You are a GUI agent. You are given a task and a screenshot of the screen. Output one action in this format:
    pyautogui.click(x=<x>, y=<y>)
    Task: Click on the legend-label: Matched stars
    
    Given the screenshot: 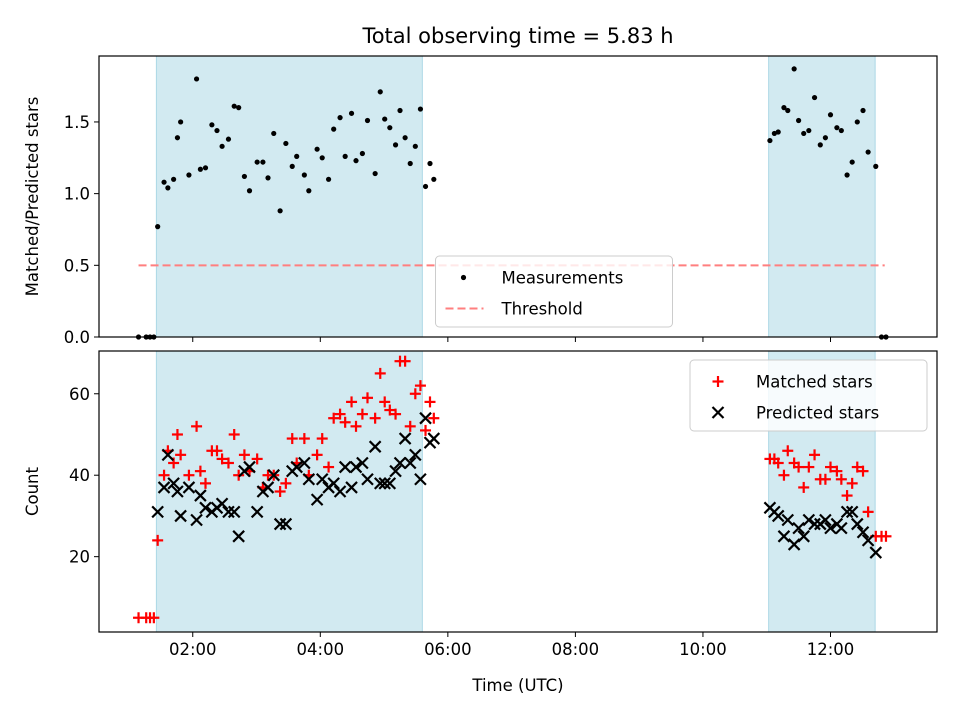 What is the action you would take?
    pyautogui.click(x=814, y=382)
    